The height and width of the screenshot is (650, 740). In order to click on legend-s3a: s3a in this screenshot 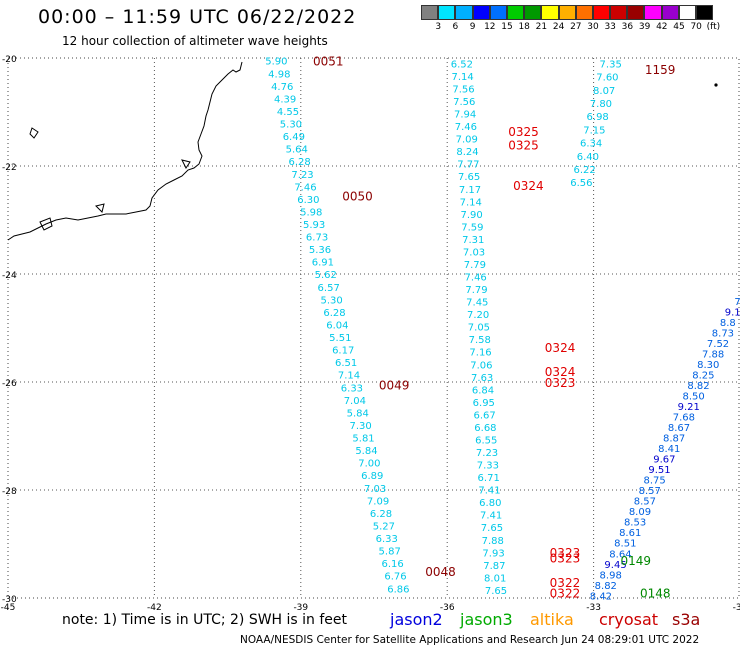, I will do `click(686, 619)`.